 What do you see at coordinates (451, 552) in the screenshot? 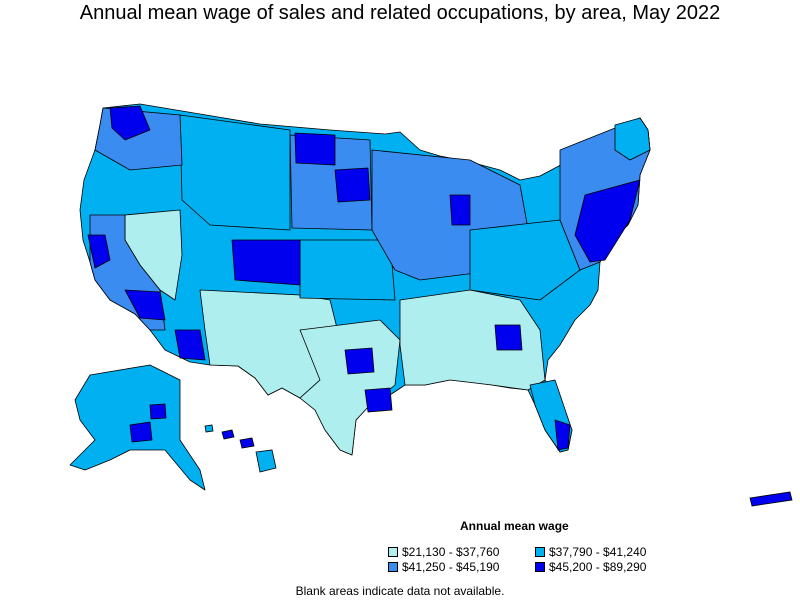
I see `legend-label: $21,130 - $37,760` at bounding box center [451, 552].